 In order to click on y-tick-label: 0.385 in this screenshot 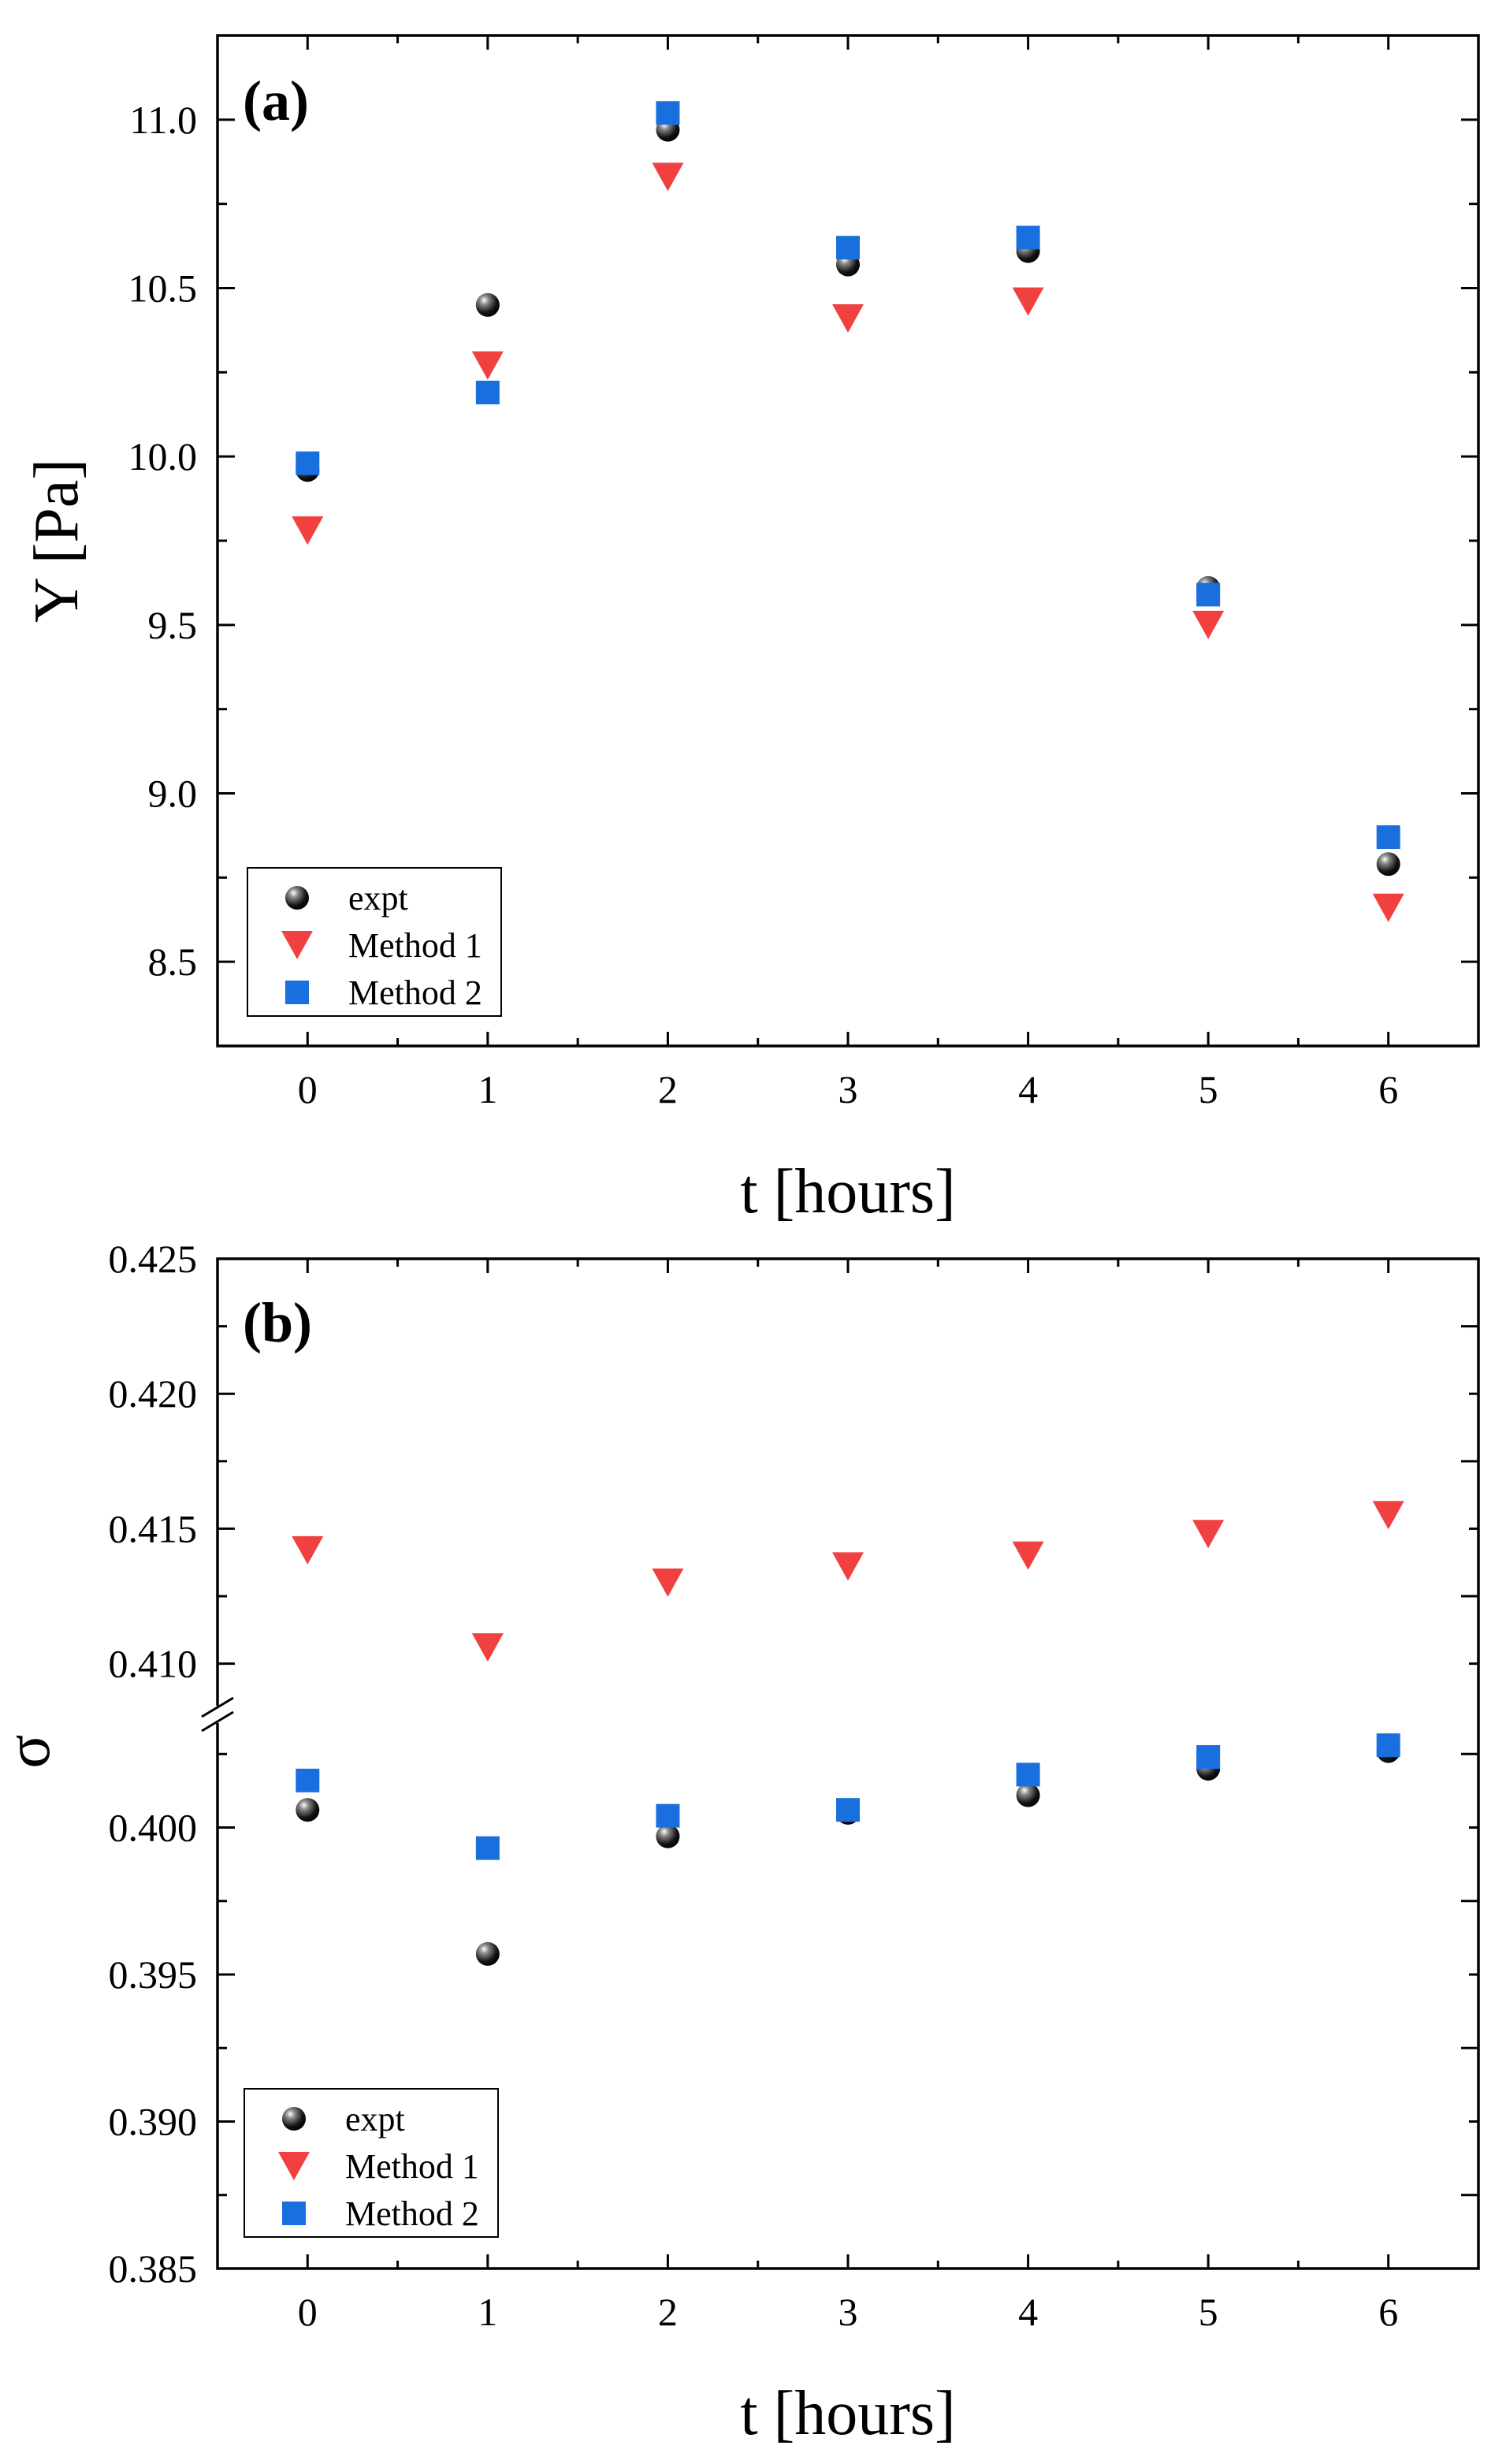, I will do `click(153, 2269)`.